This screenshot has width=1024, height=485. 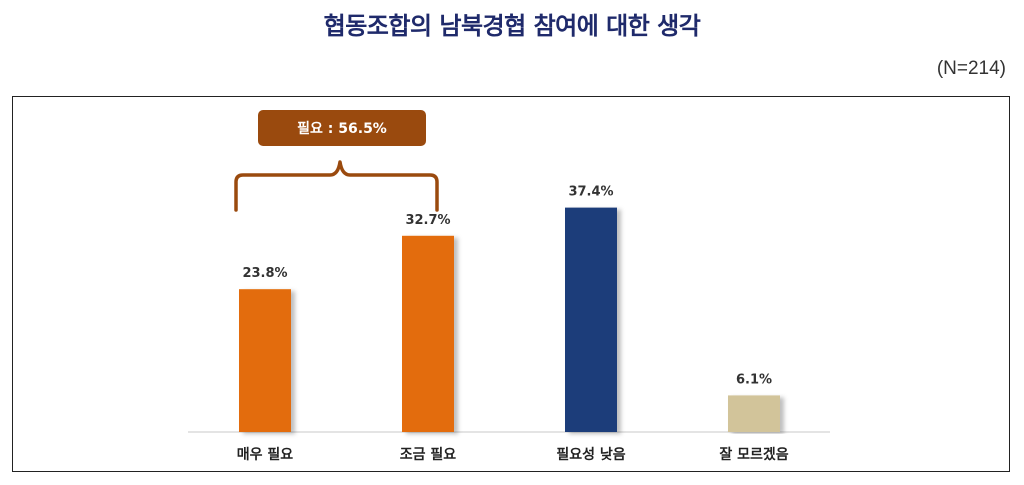 I want to click on category-label-2: 조금 필요, so click(x=428, y=454).